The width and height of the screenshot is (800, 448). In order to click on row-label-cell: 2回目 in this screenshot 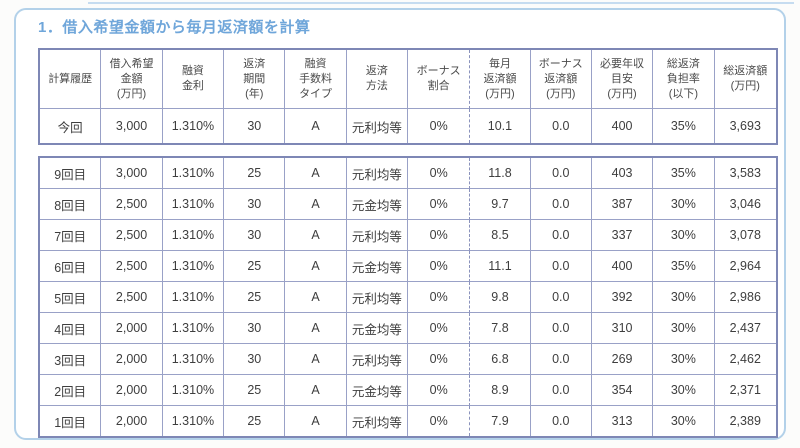, I will do `click(71, 390)`.